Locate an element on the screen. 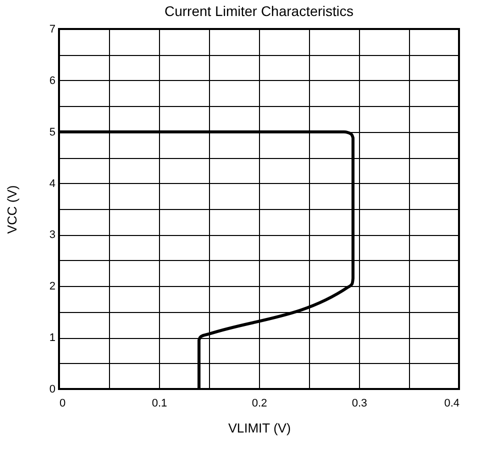  y-tick-label: 1 is located at coordinates (52, 338).